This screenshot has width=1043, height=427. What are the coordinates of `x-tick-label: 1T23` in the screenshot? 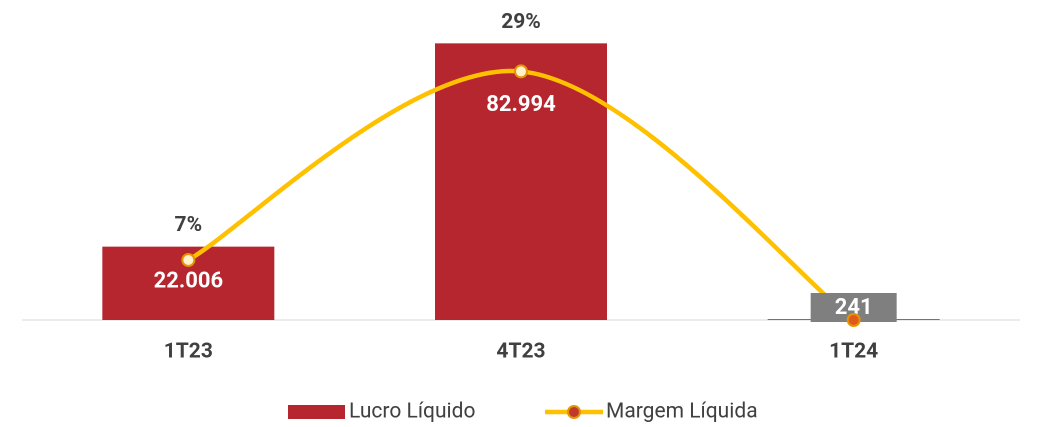 It's located at (188, 352).